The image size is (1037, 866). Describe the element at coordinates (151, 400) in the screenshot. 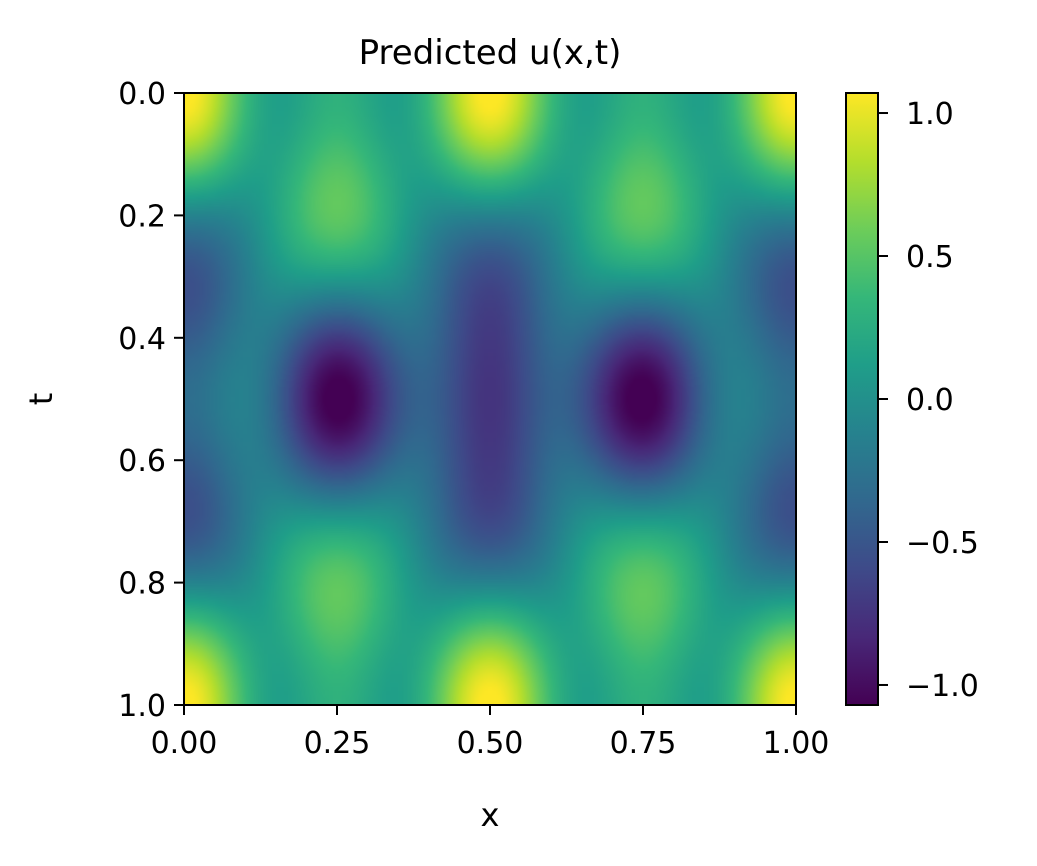

I see `y-axis-ticks: 0.0 0.2 0.4 0.6 0.8 1.0` at that location.